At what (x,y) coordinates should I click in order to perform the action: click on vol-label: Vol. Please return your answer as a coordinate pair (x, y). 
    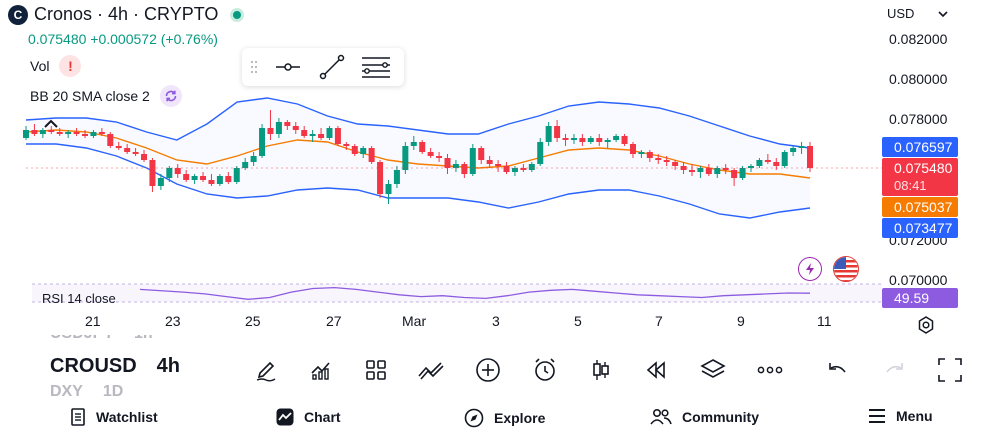
    Looking at the image, I should click on (40, 66).